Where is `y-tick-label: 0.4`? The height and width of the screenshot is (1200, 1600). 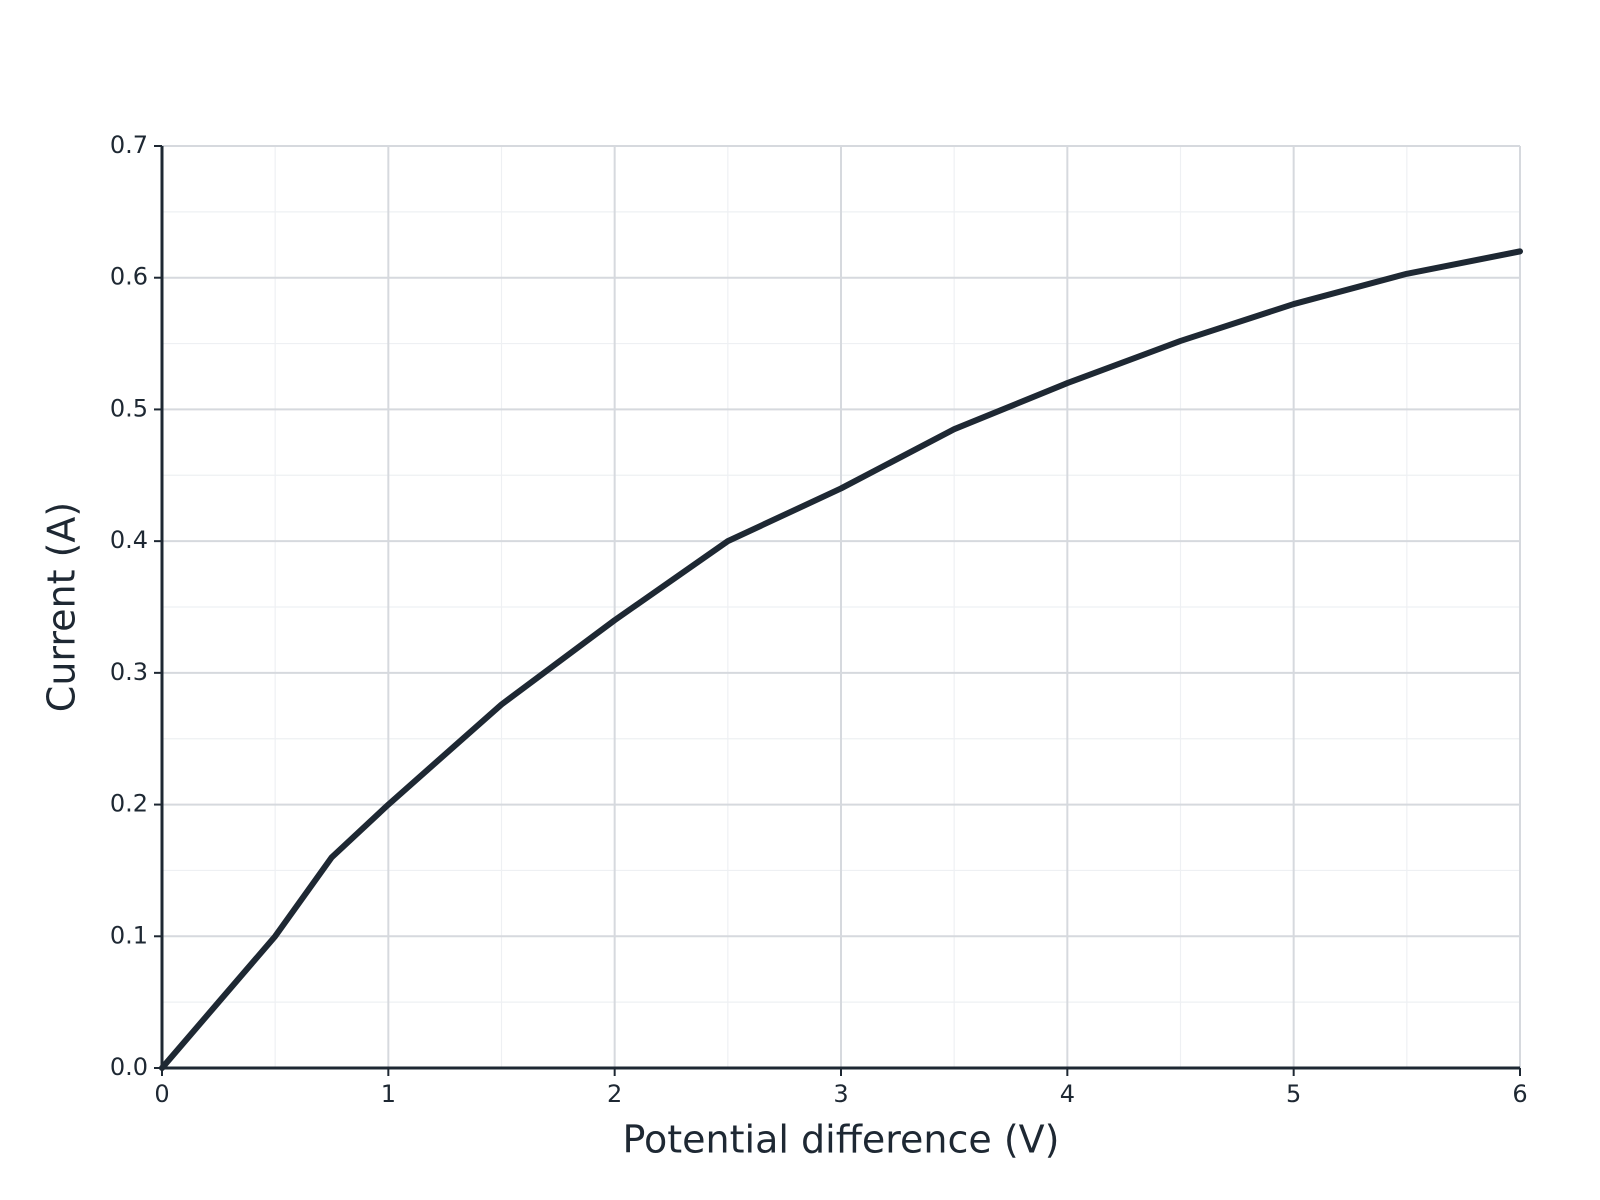
y-tick-label: 0.4 is located at coordinates (129, 540).